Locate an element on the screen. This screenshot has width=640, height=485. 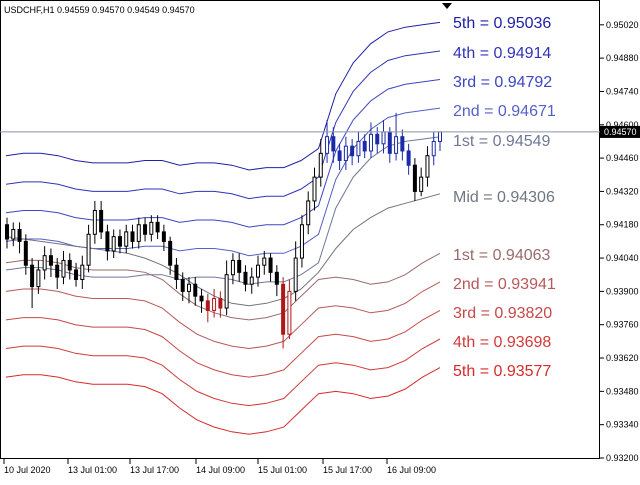
current-price-line: 0.94570 is located at coordinates (320, 131).